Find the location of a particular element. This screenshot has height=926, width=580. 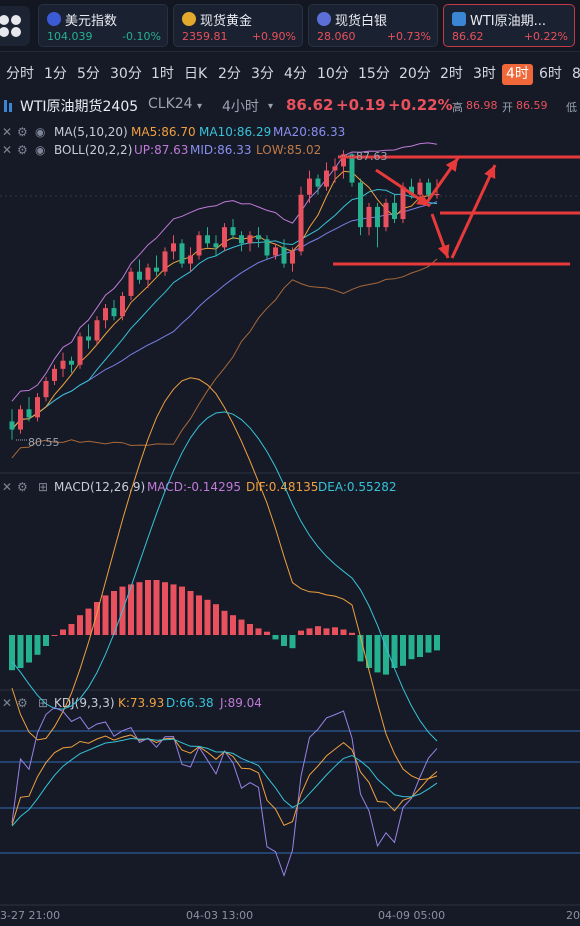

apps-grid-icon is located at coordinates (15, 26).